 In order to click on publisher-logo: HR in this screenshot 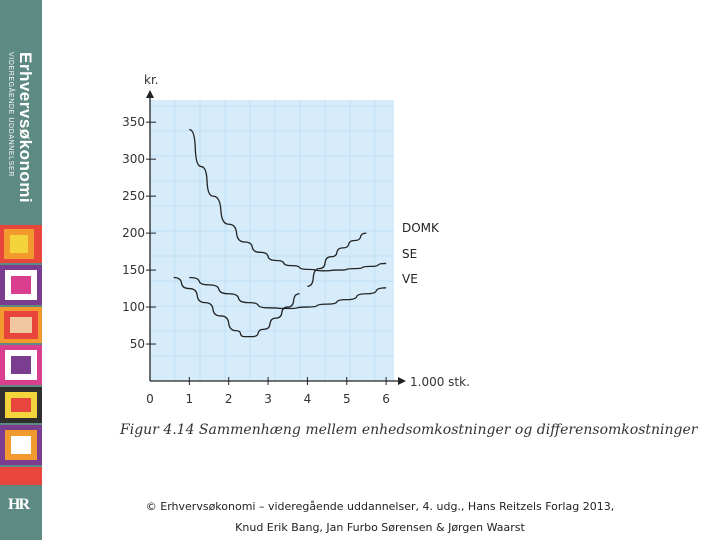, I will do `click(19, 504)`.